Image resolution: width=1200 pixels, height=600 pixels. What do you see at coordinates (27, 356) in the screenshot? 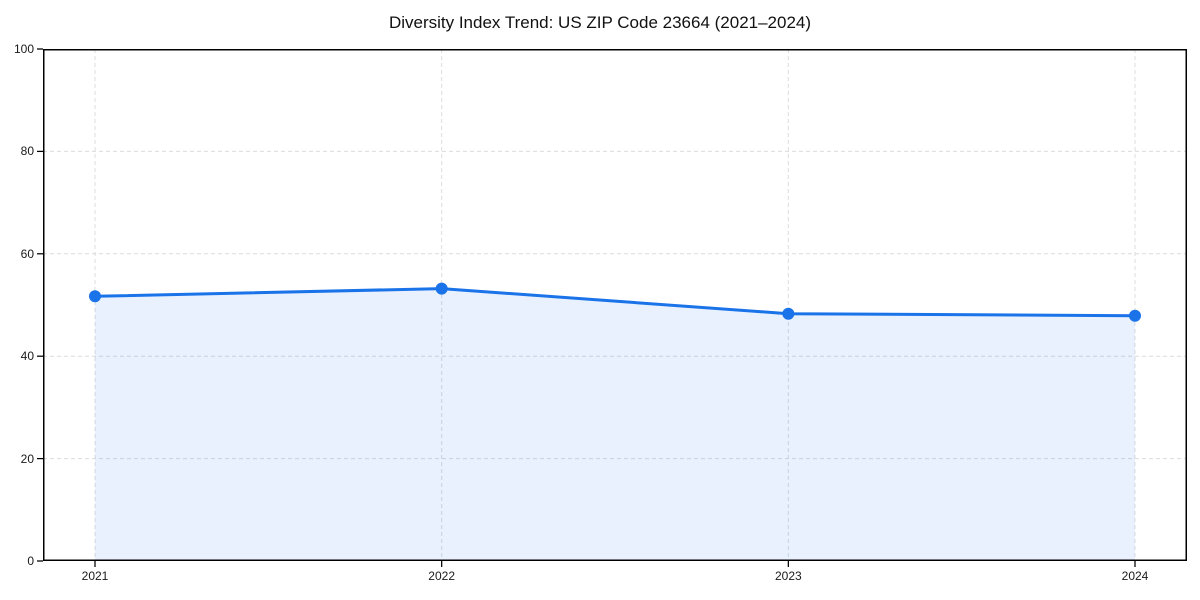
I see `y-tick-label-40: 40` at bounding box center [27, 356].